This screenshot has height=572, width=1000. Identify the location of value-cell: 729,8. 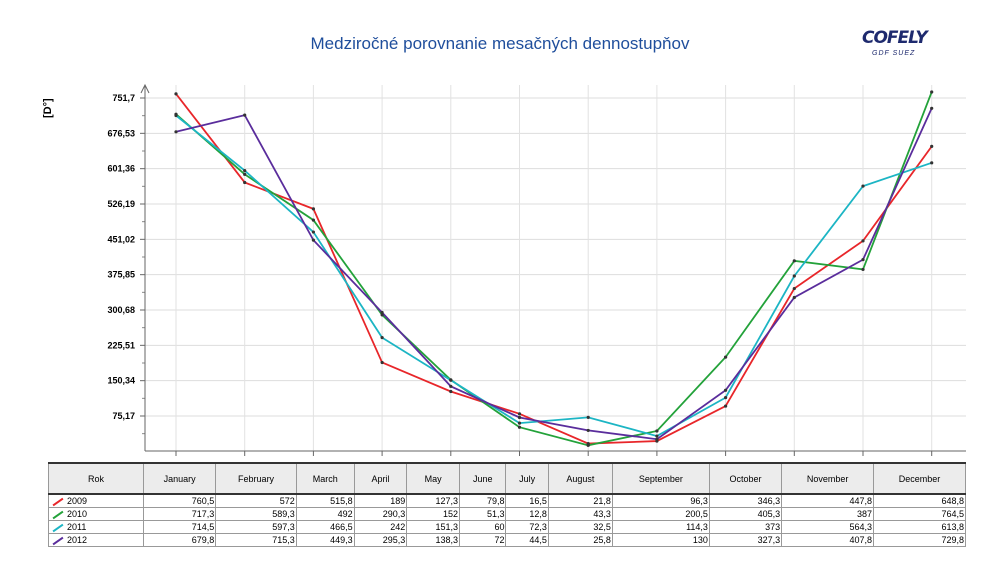
(919, 540).